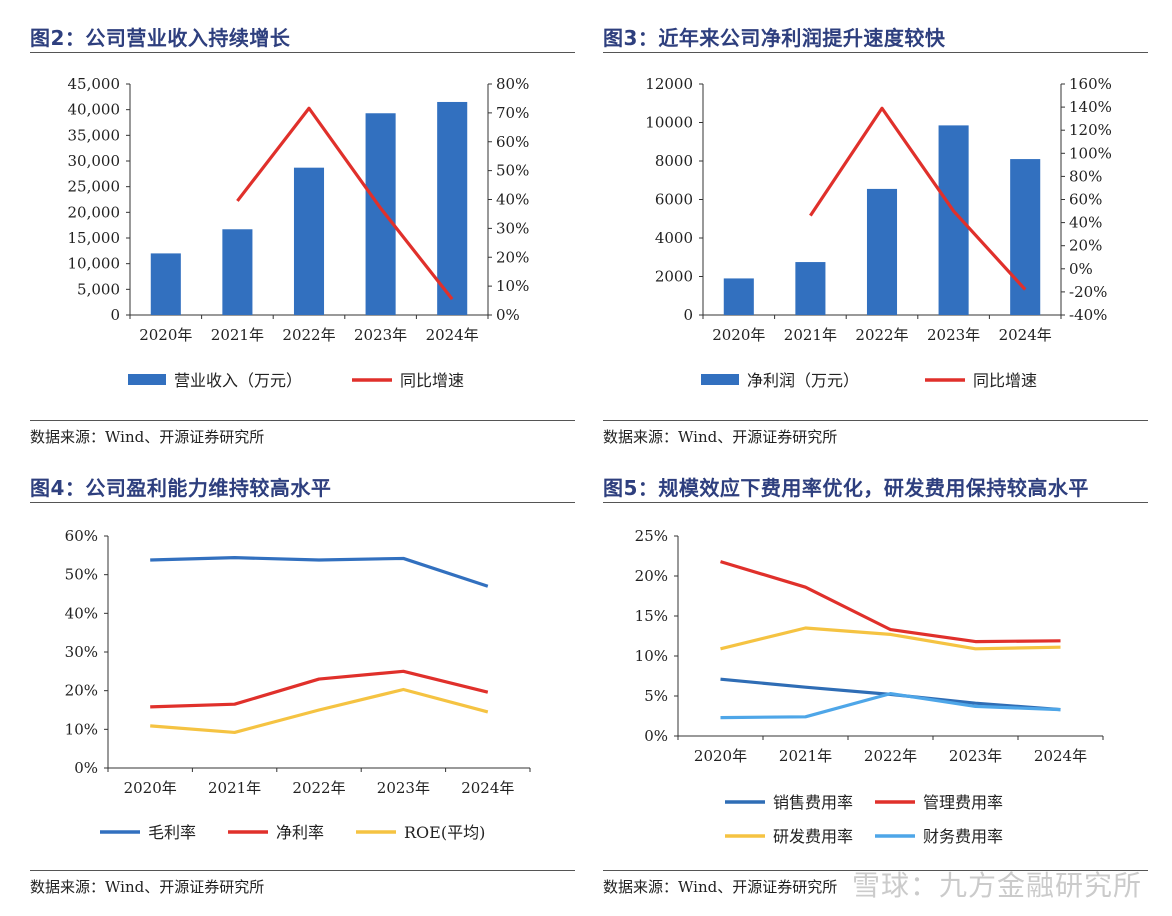  I want to click on y2-tick-label: 160%, so click(1090, 84).